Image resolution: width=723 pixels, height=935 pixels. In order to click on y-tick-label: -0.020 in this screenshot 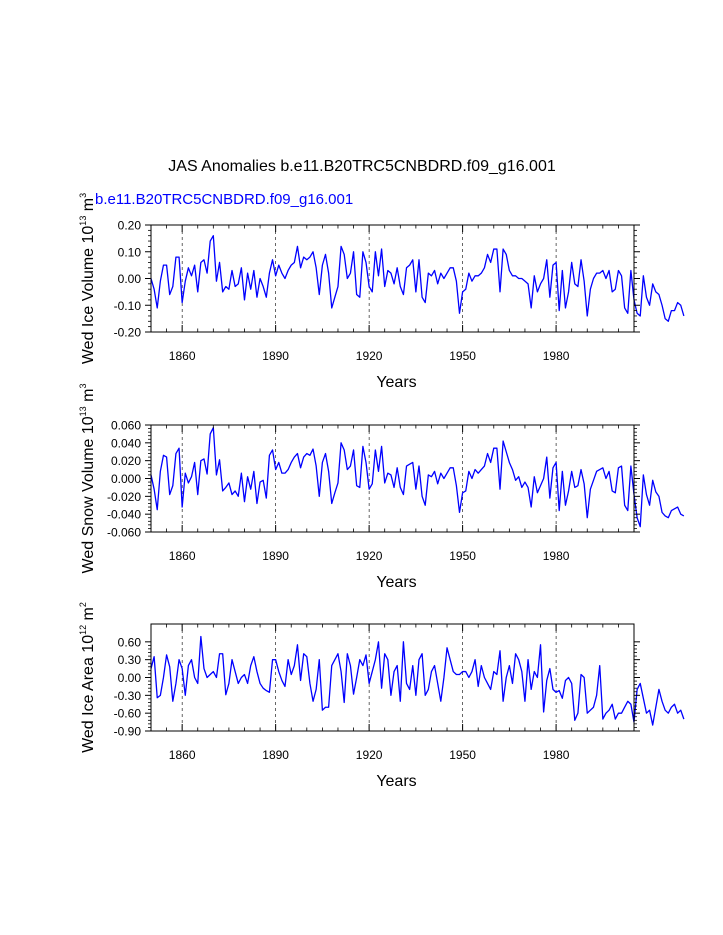, I will do `click(124, 497)`.